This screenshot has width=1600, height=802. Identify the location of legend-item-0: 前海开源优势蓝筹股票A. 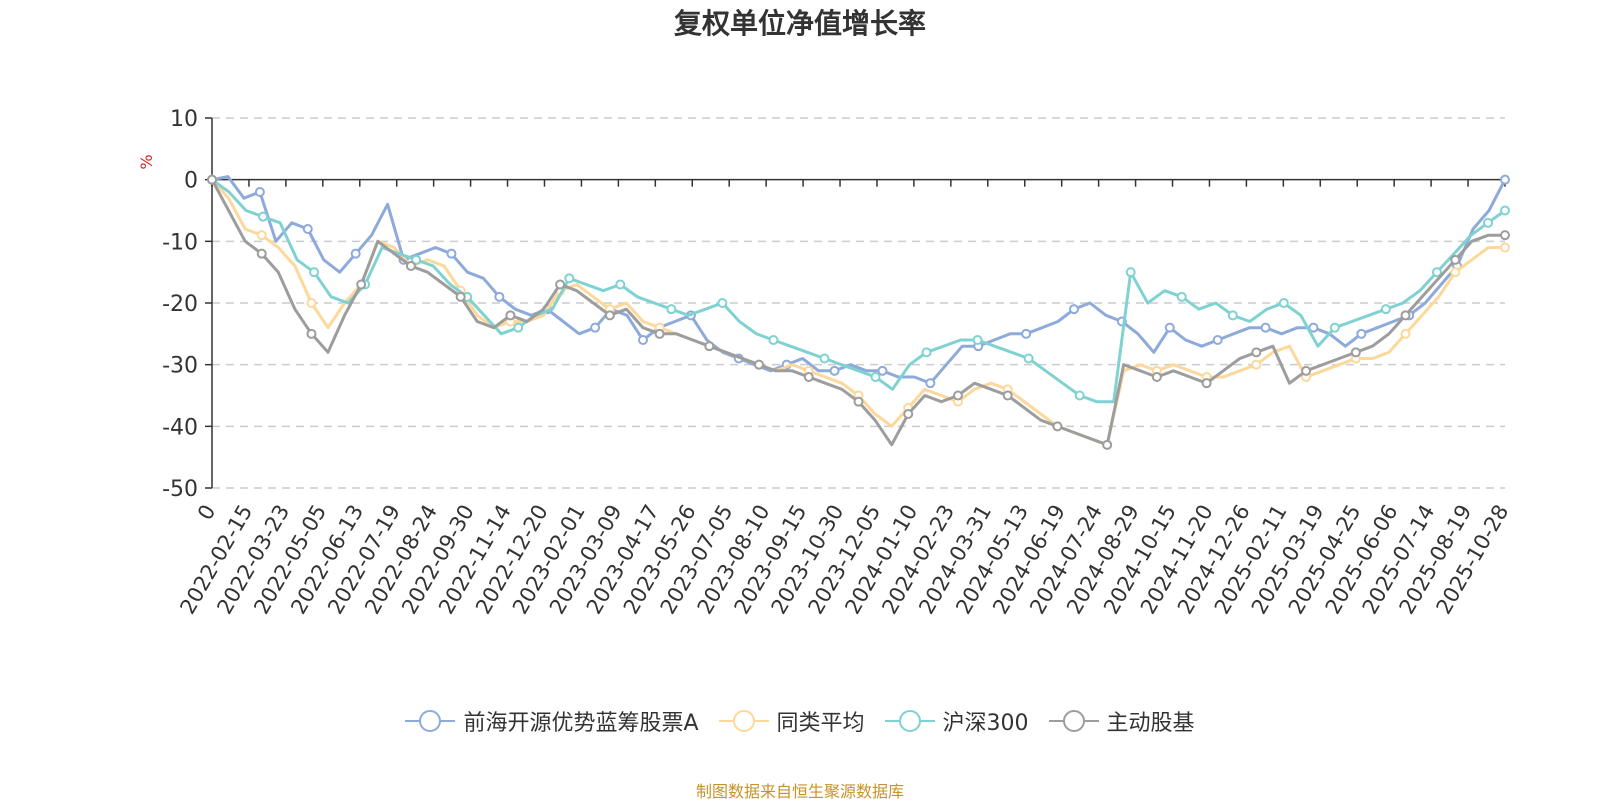
(552, 721).